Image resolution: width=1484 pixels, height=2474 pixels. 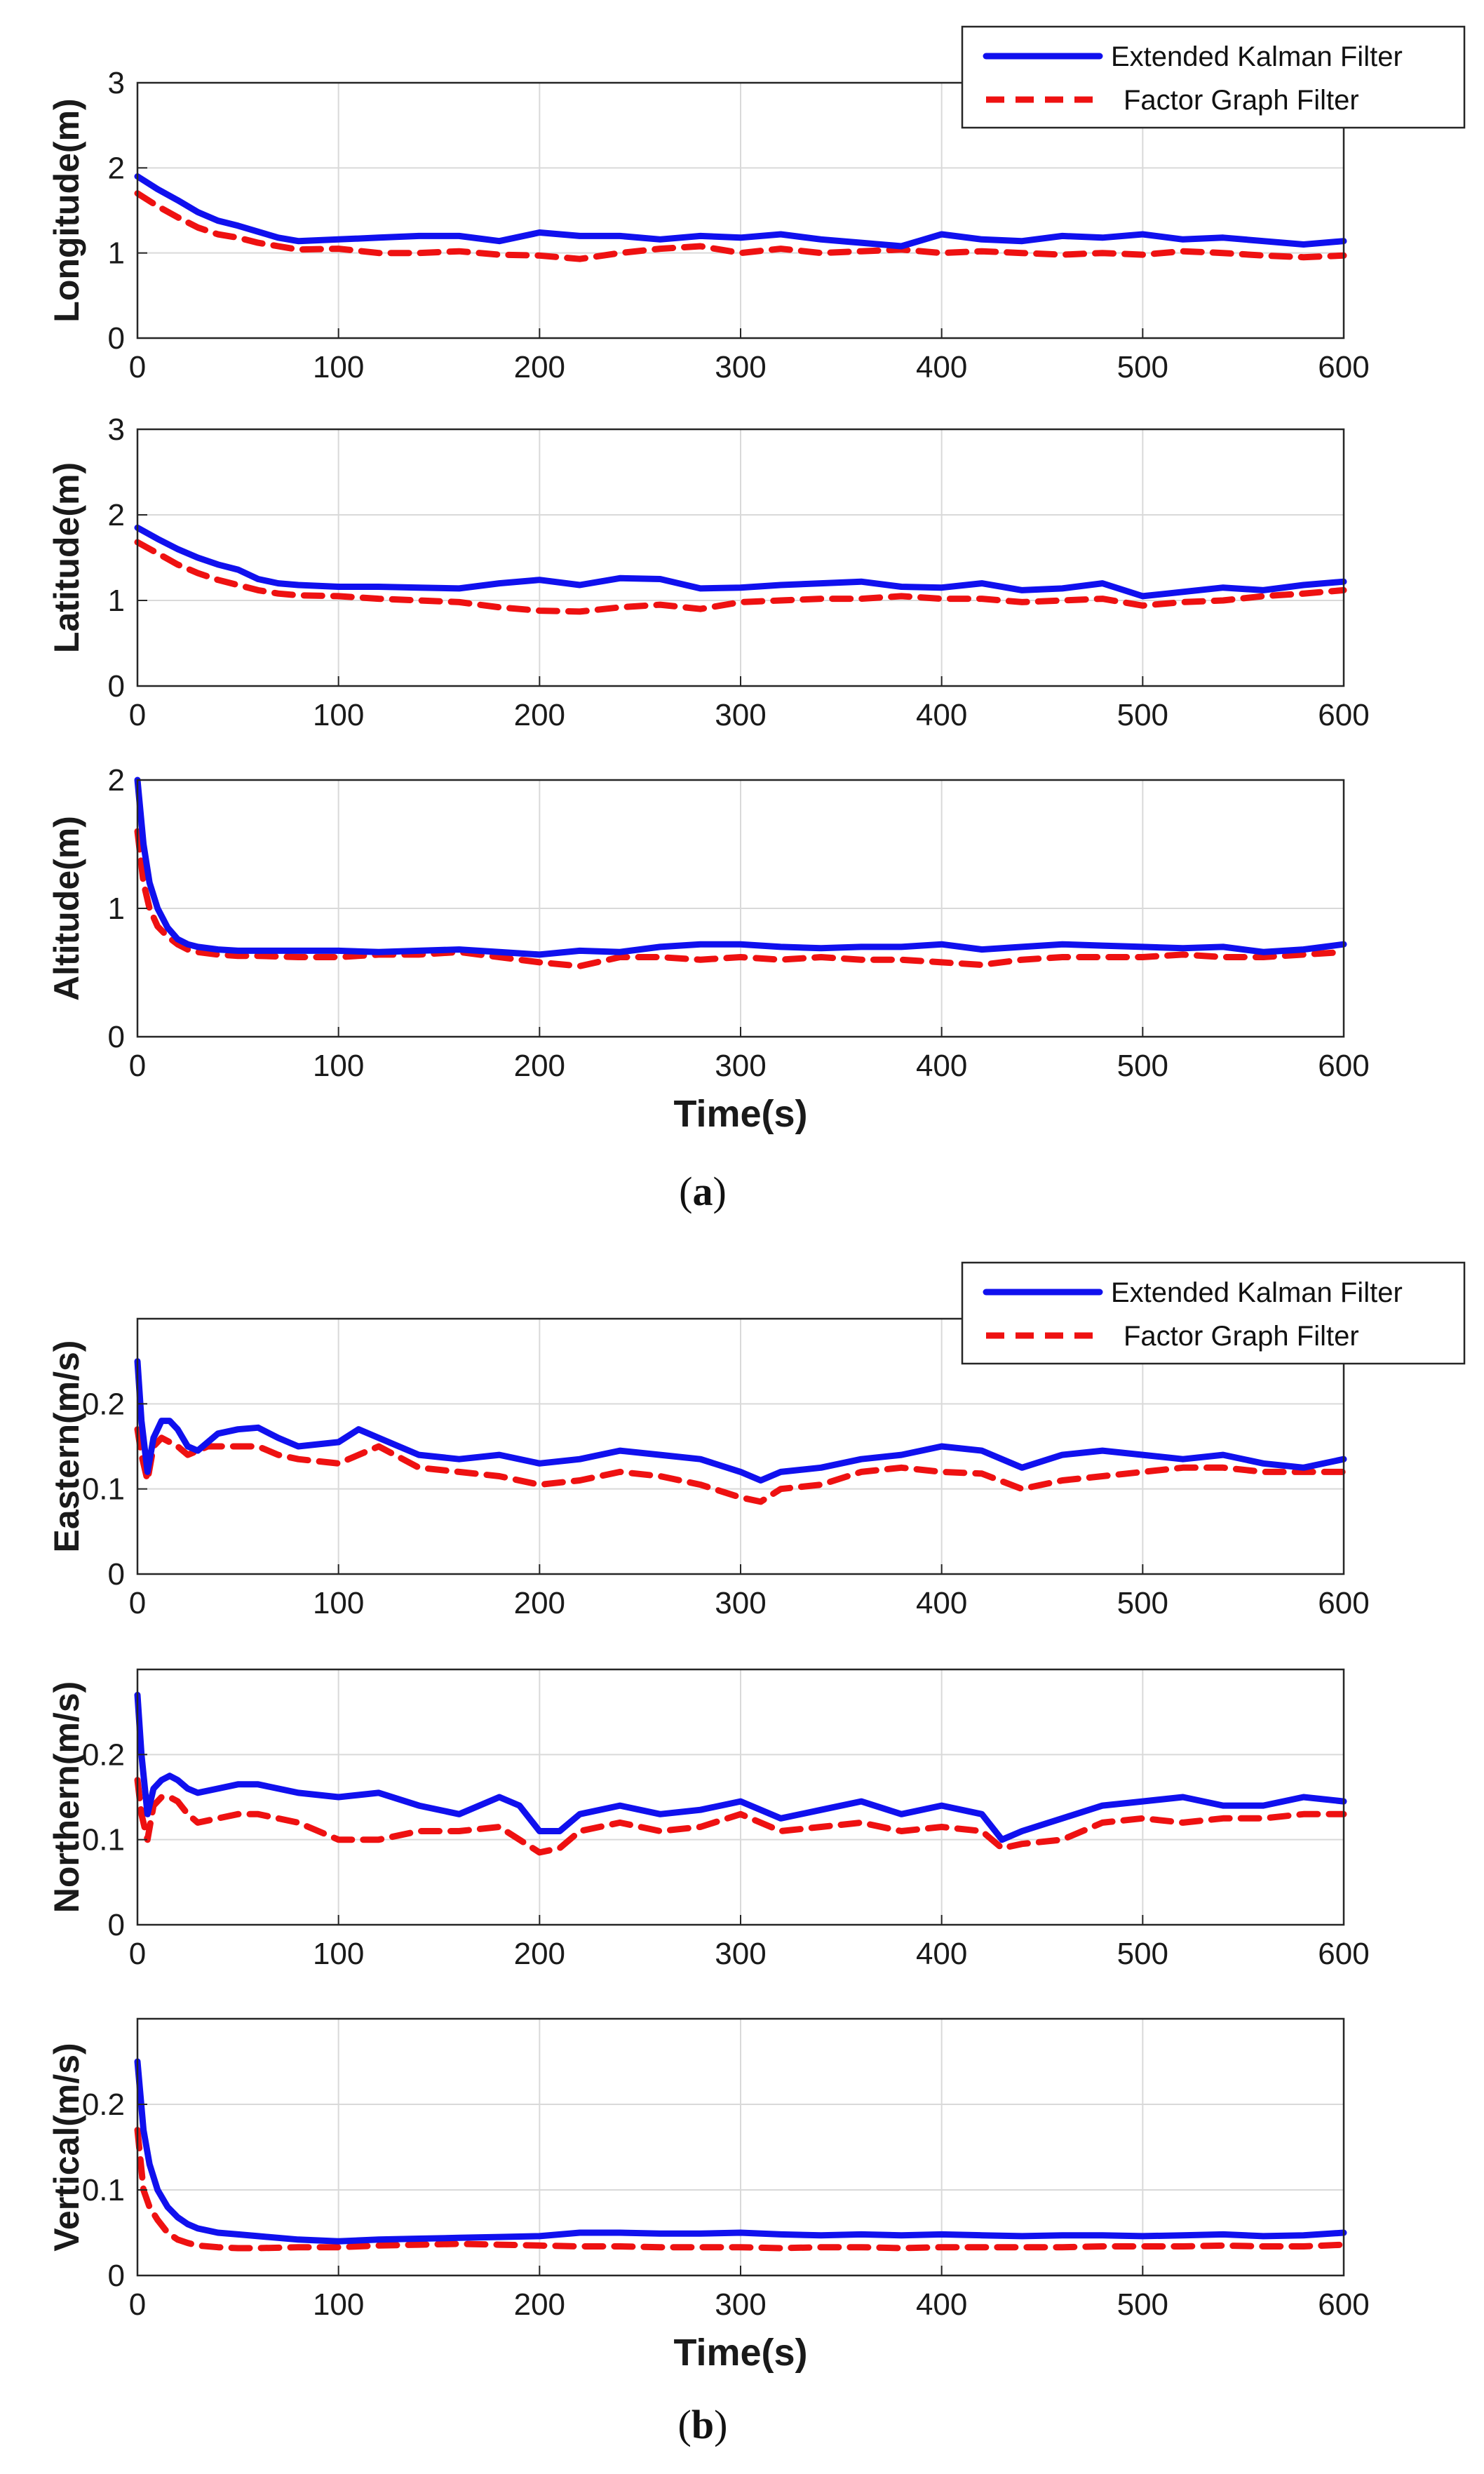 I want to click on figure-caption: (b), so click(x=703, y=2424).